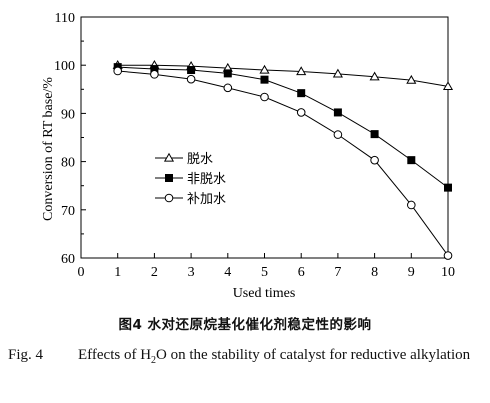 The width and height of the screenshot is (490, 403). Describe the element at coordinates (206, 199) in the screenshot. I see `legend-label: 补加水` at that location.